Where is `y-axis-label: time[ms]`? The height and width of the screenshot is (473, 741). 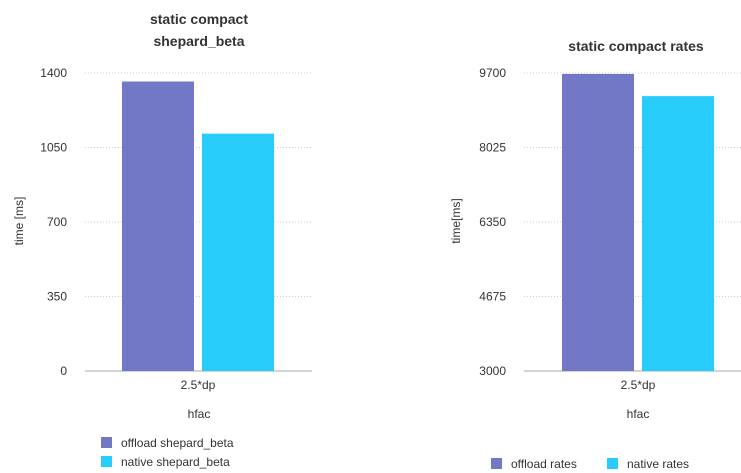
y-axis-label: time[ms] is located at coordinates (456, 220).